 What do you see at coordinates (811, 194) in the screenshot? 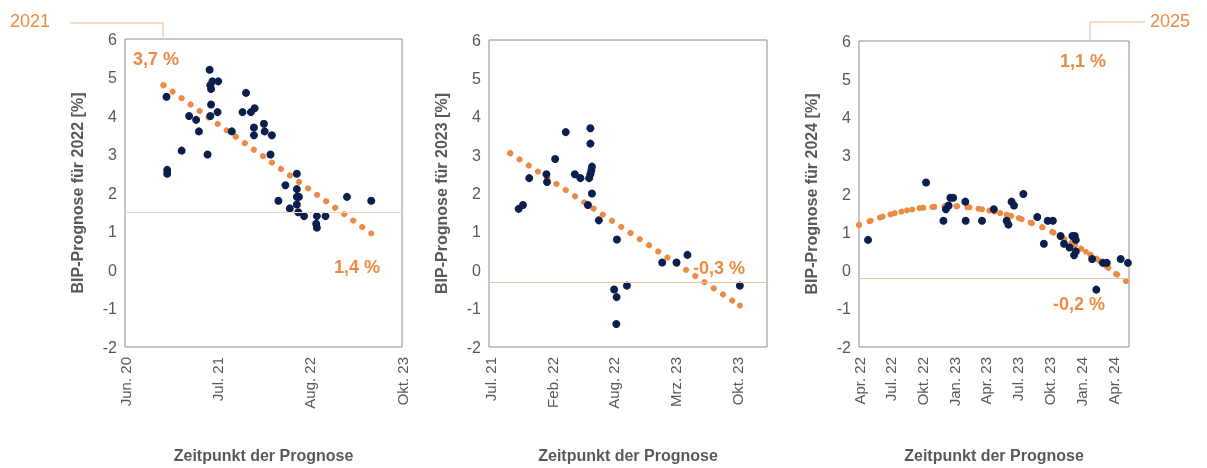
I see `y-axis-title: BIP-Prognose für 2024 [%]` at bounding box center [811, 194].